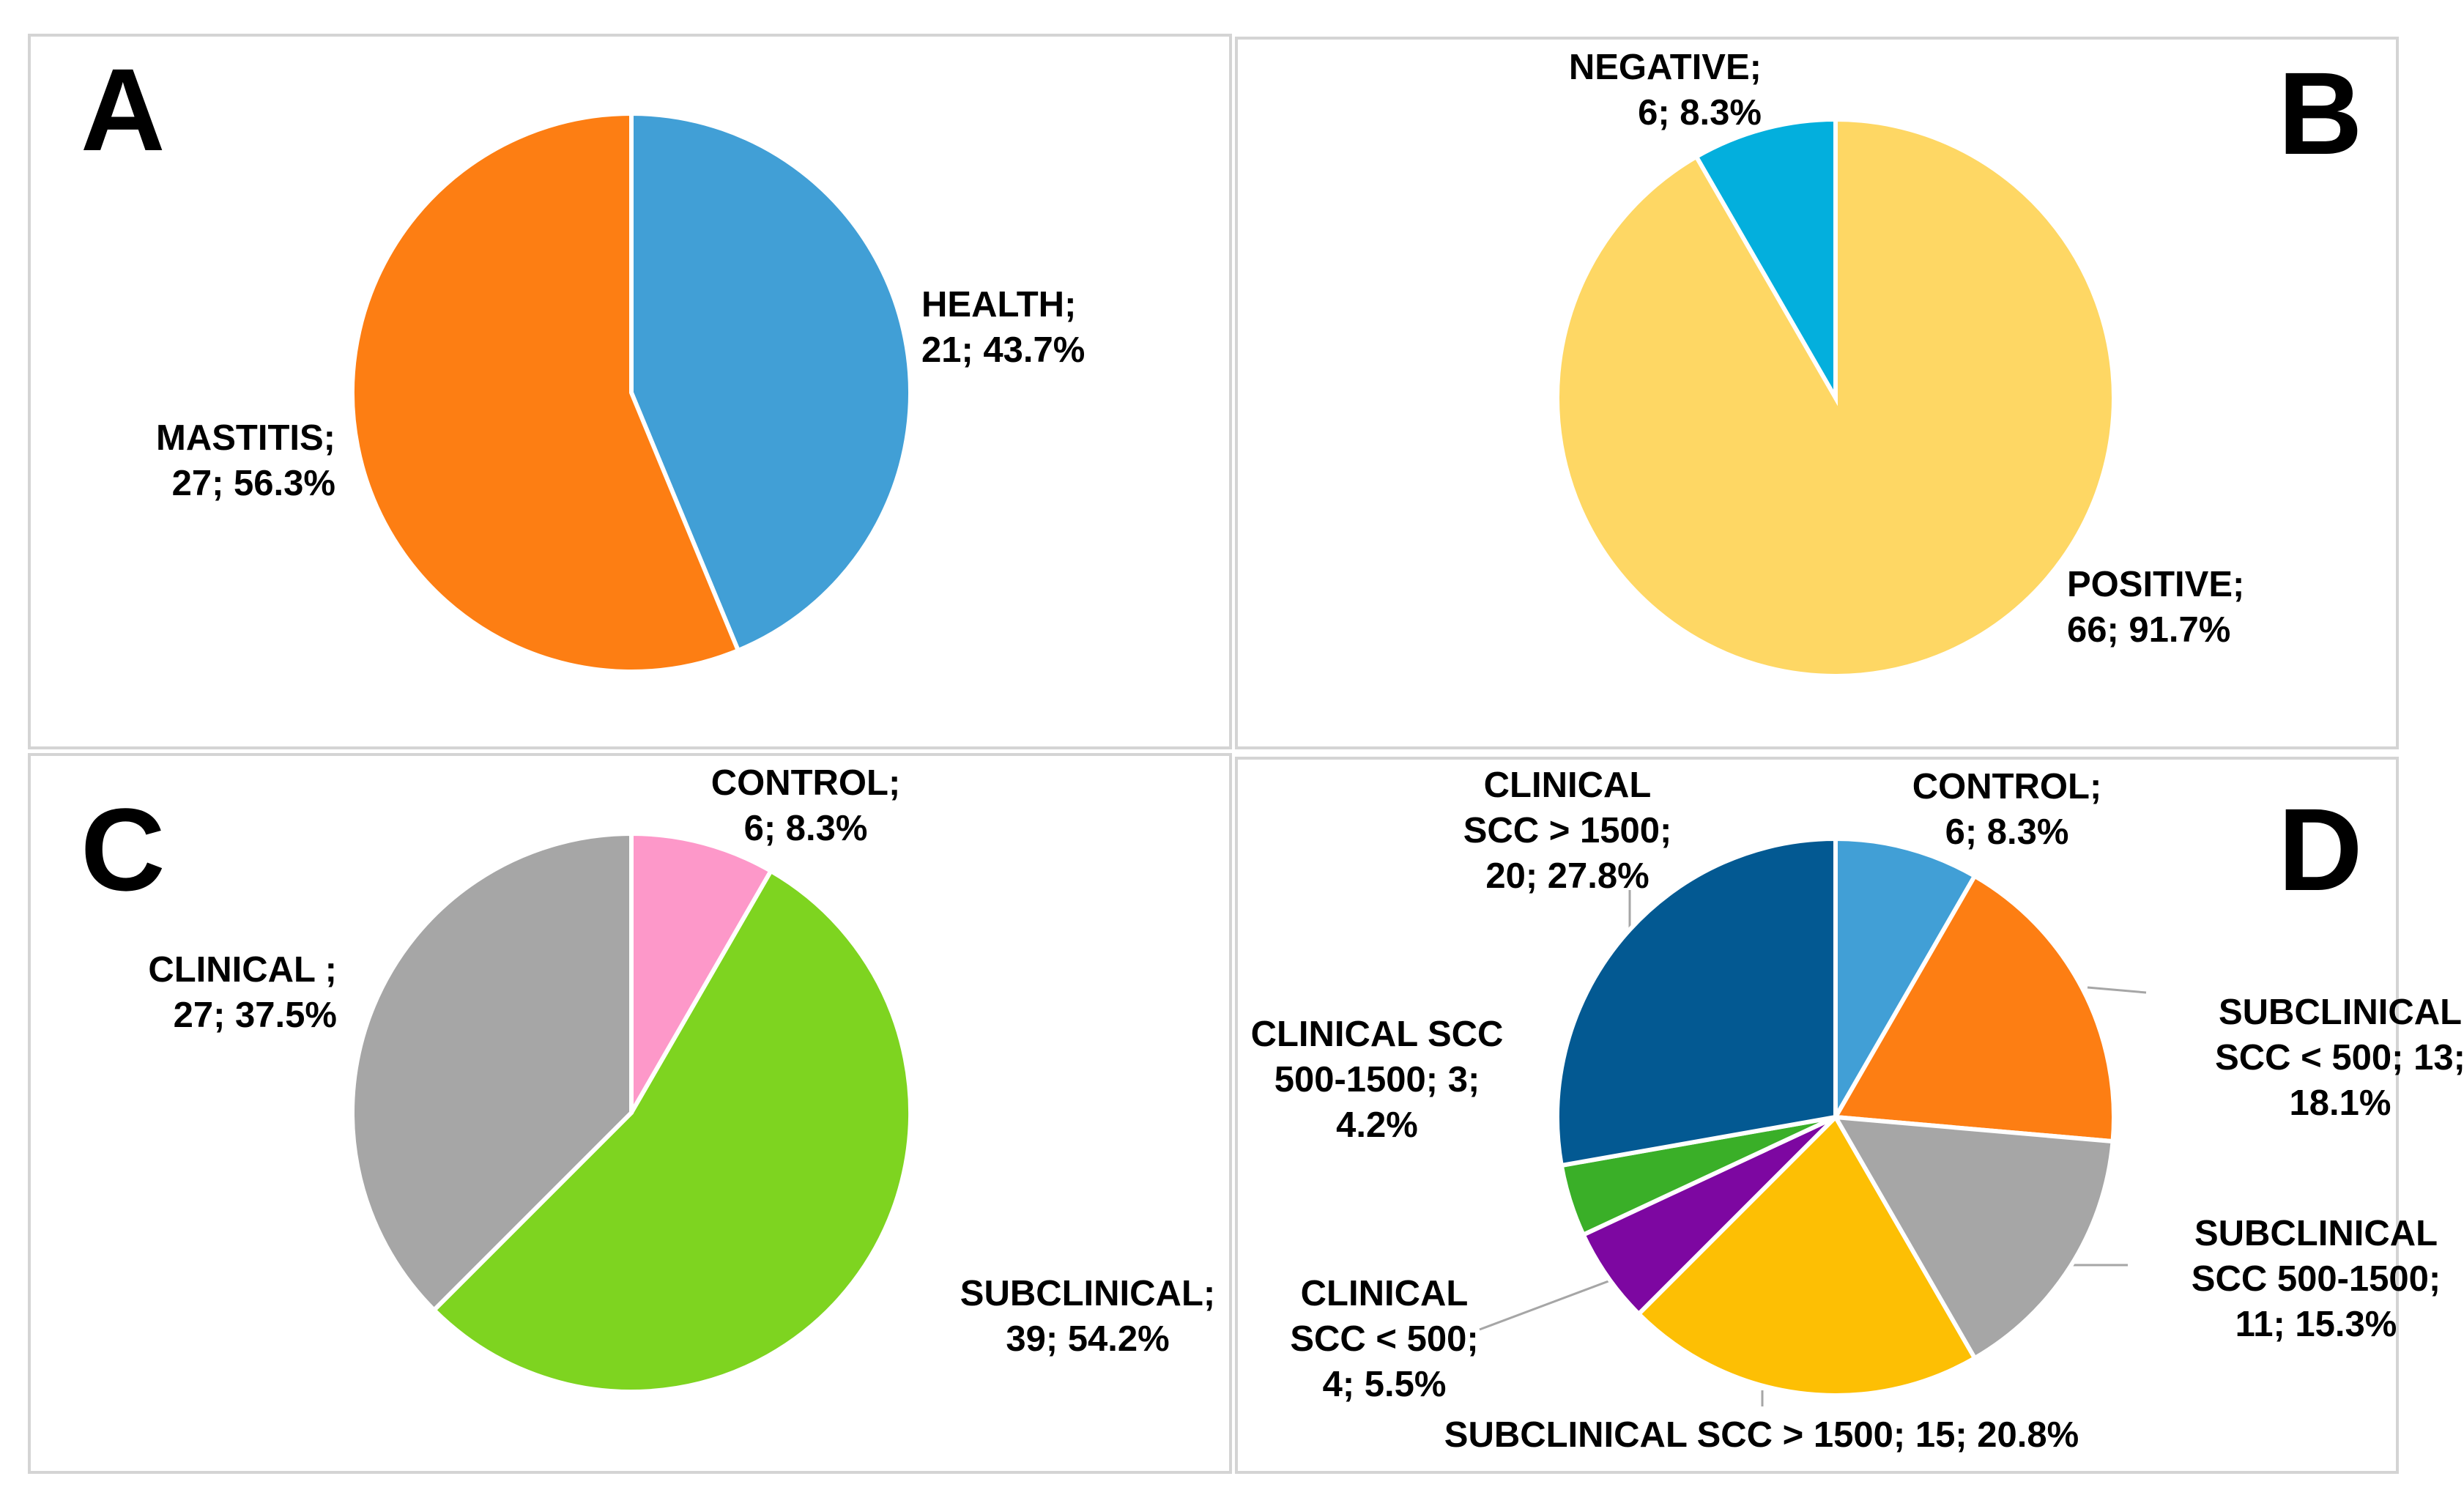 Image resolution: width=2464 pixels, height=1509 pixels. Describe the element at coordinates (1003, 350) in the screenshot. I see `label-line: 21; 43.7%` at that location.